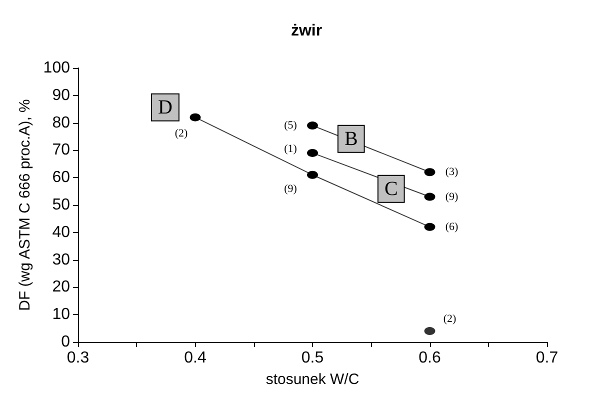 The image size is (613, 418). Describe the element at coordinates (56, 68) in the screenshot. I see `y-tick-label: 100` at that location.